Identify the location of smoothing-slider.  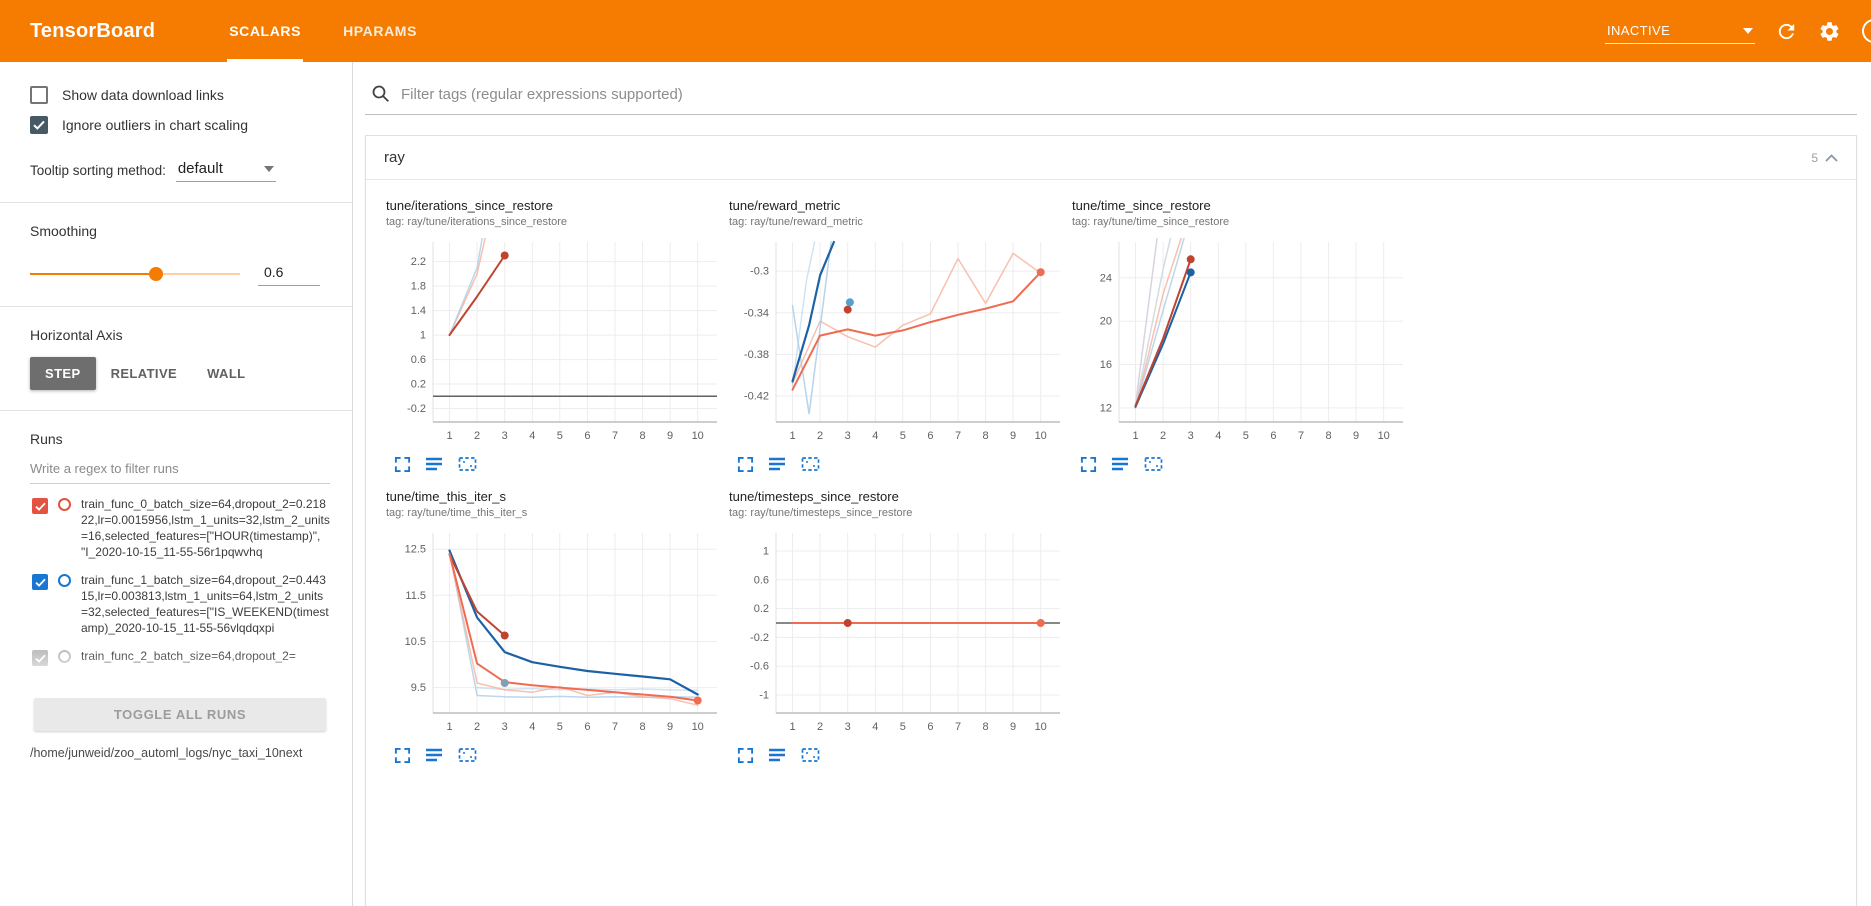
(135, 273).